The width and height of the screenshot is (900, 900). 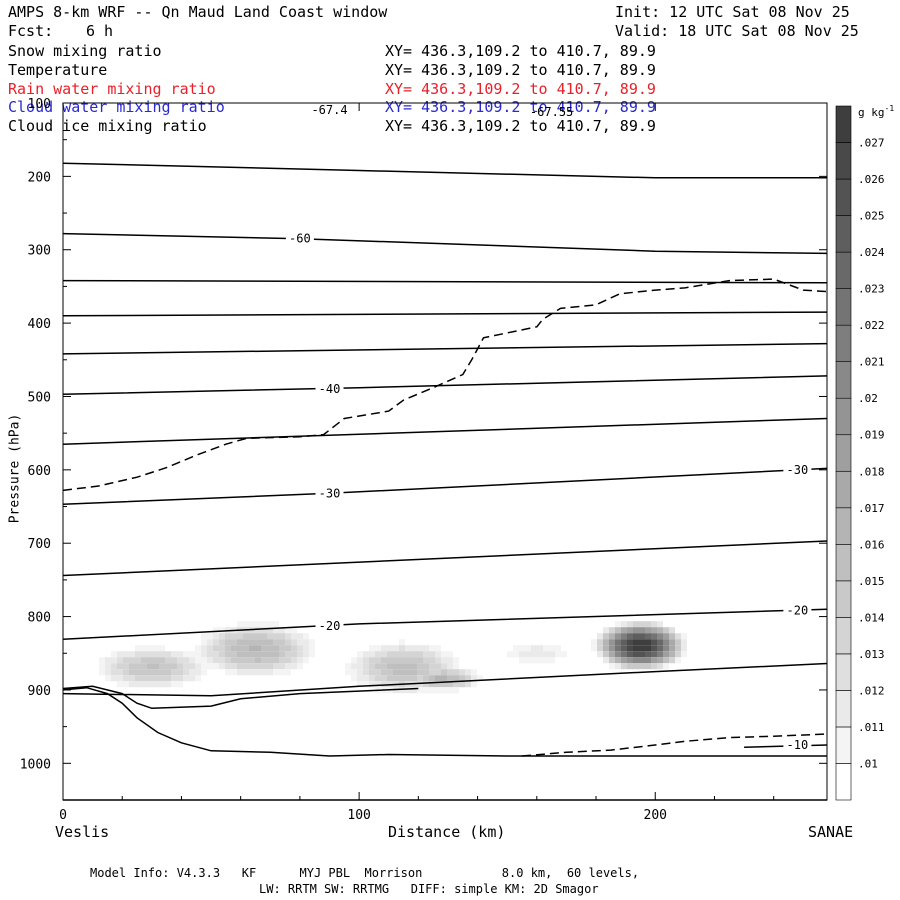 What do you see at coordinates (871, 325) in the screenshot?
I see `colorbar-tick-label: .022` at bounding box center [871, 325].